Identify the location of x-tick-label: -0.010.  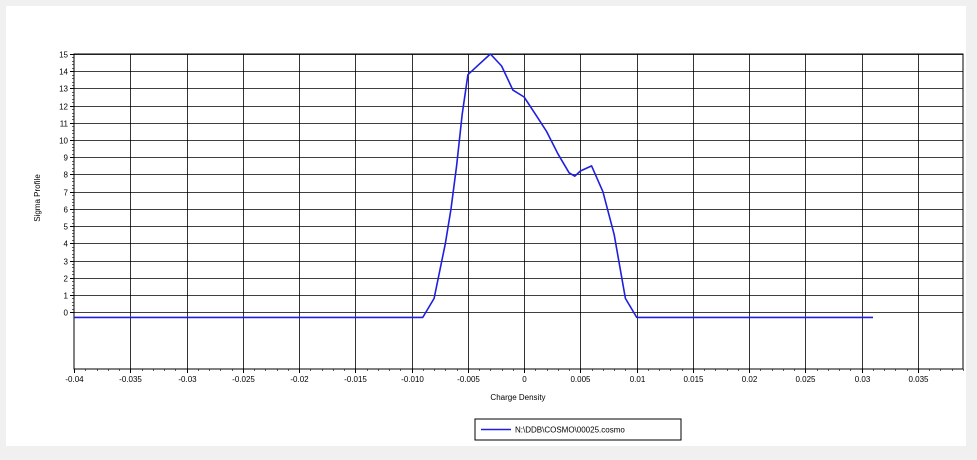
(412, 379).